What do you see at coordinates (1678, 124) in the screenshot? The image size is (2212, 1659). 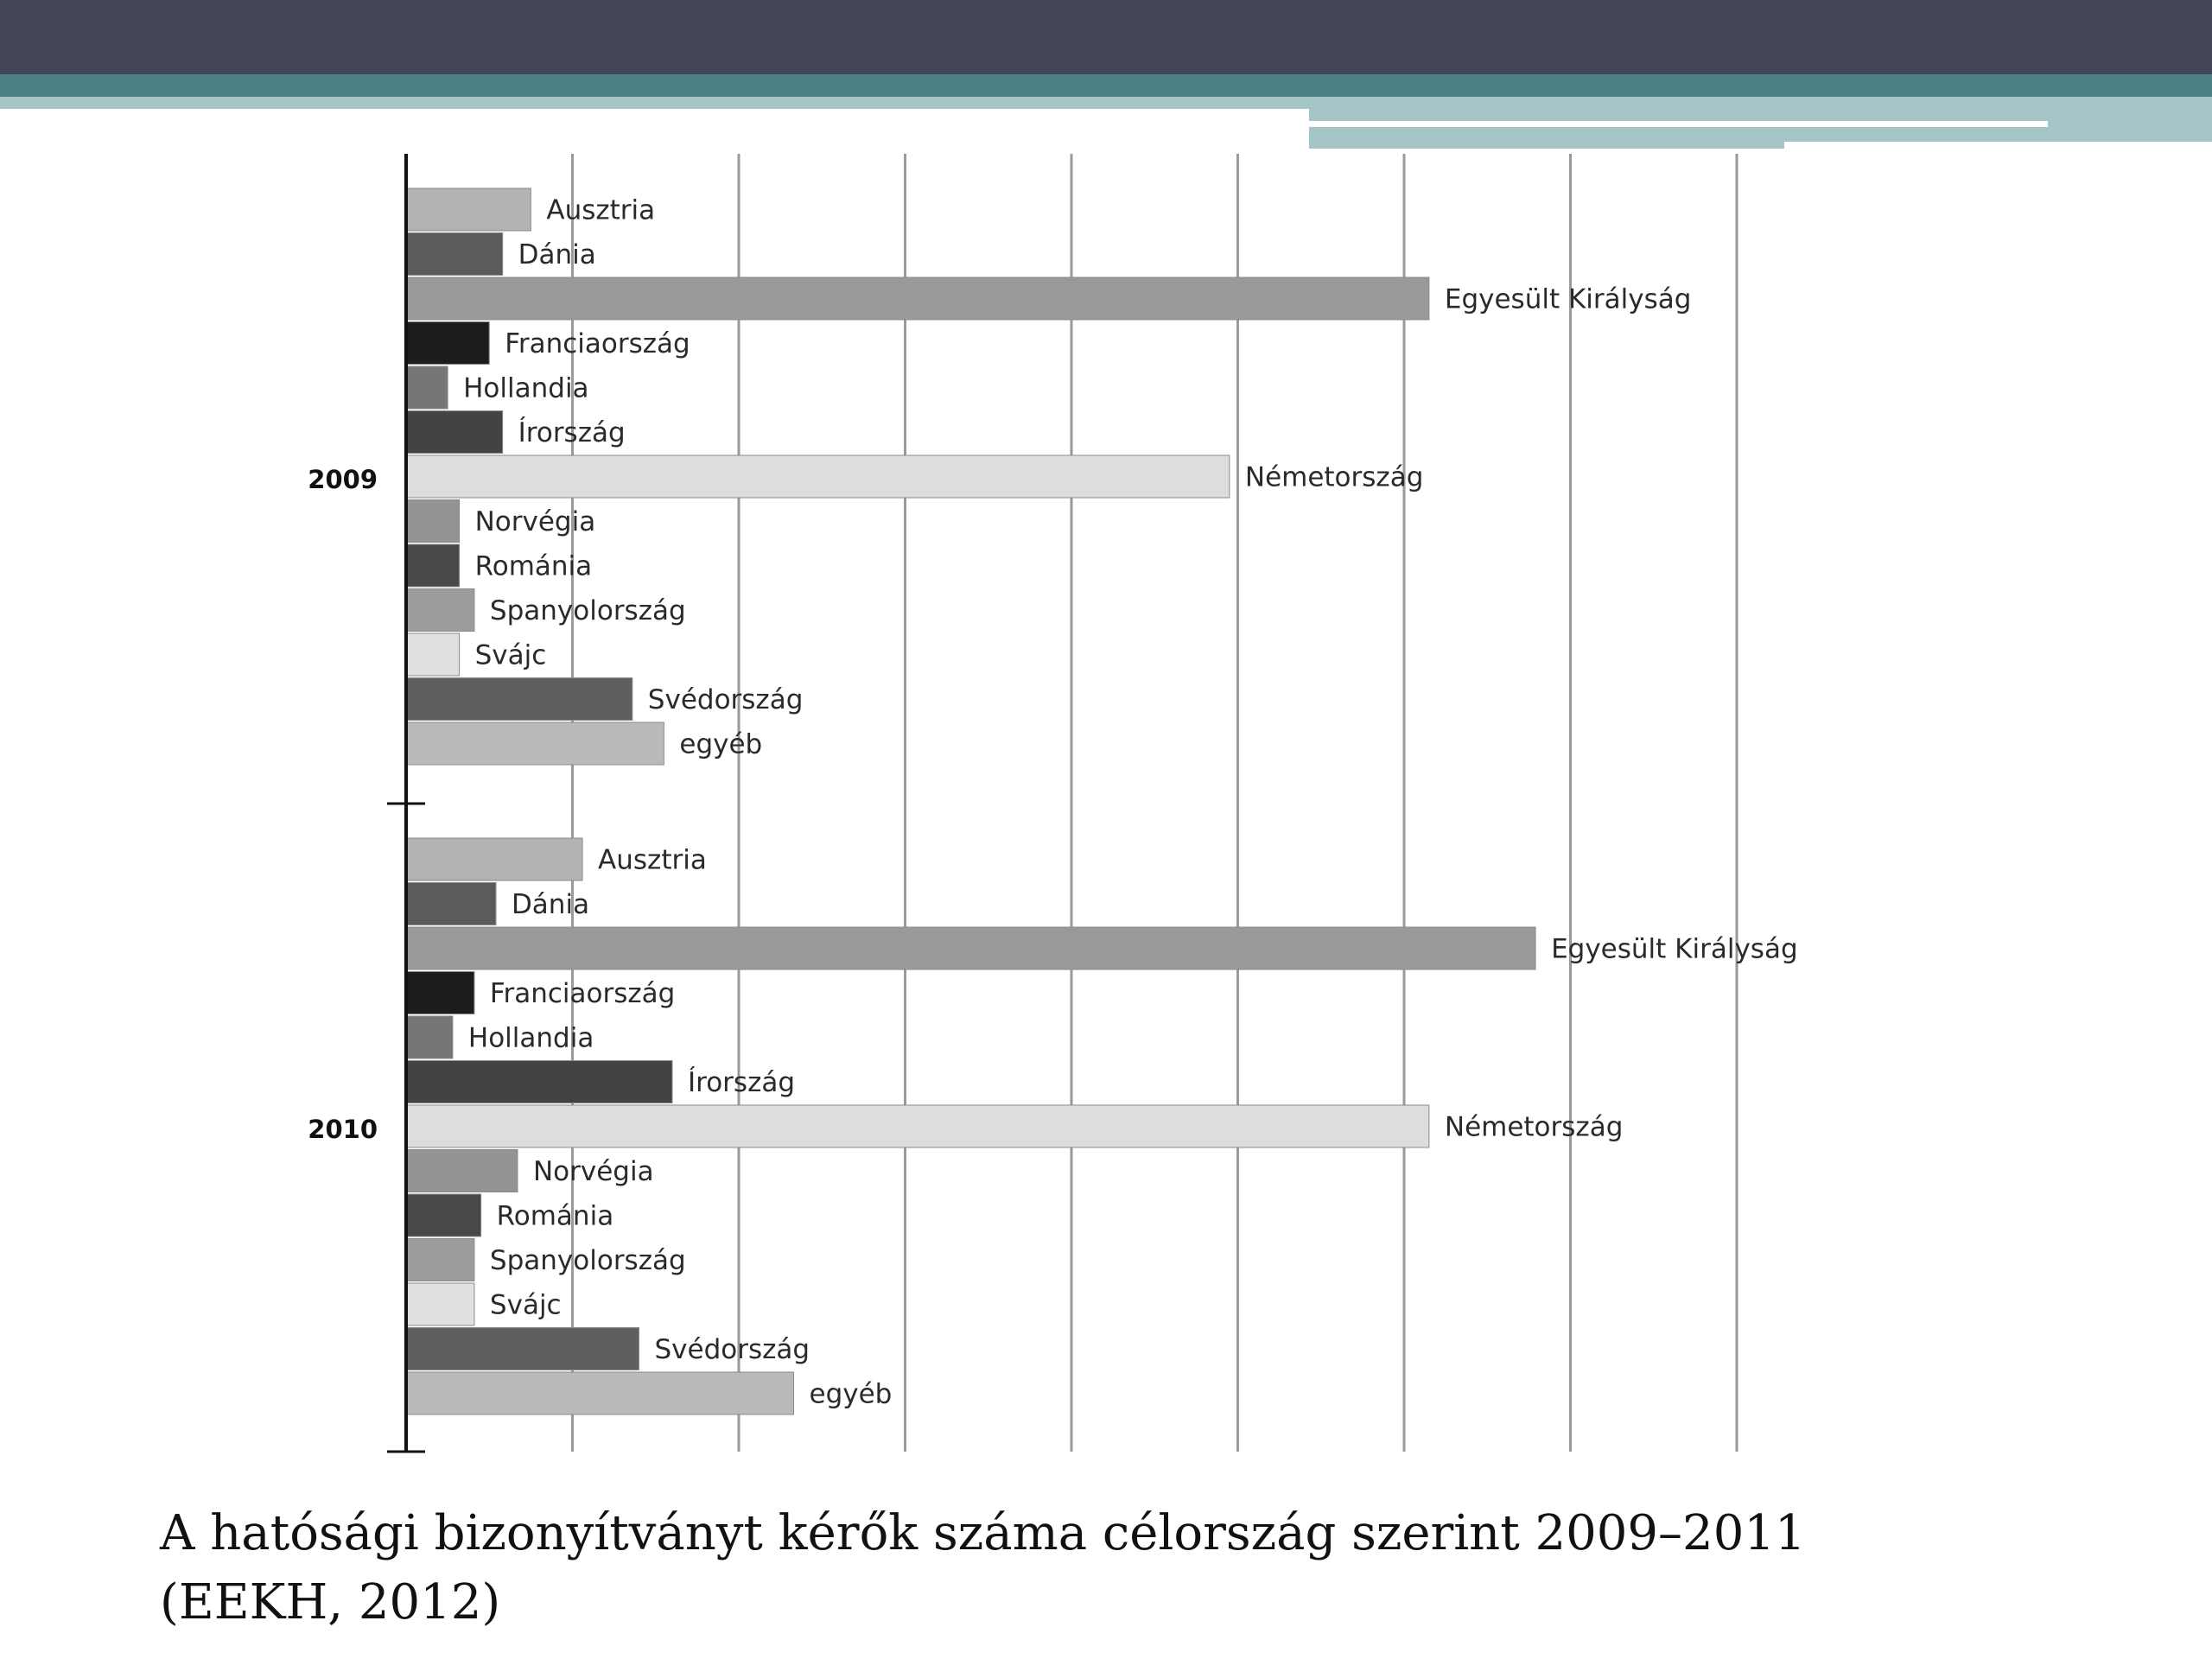 I see `header-white-line` at bounding box center [1678, 124].